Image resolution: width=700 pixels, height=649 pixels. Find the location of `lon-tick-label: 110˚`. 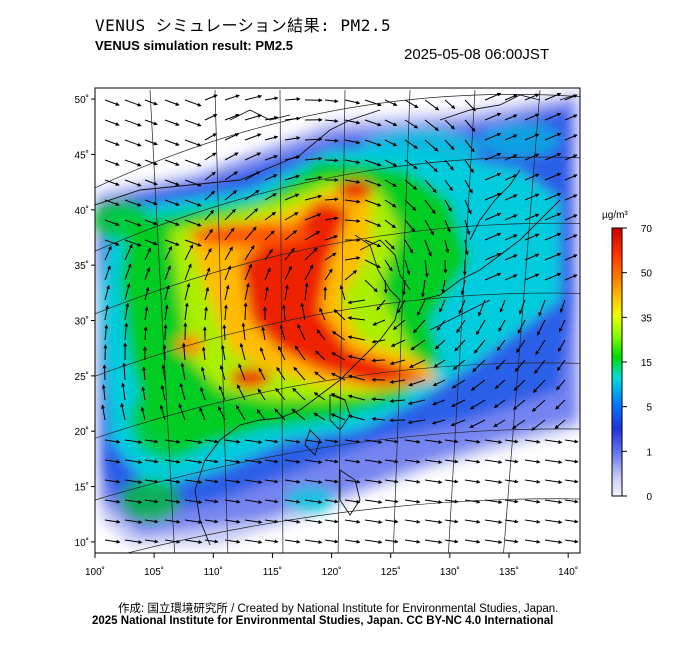

lon-tick-label: 110˚ is located at coordinates (213, 572).